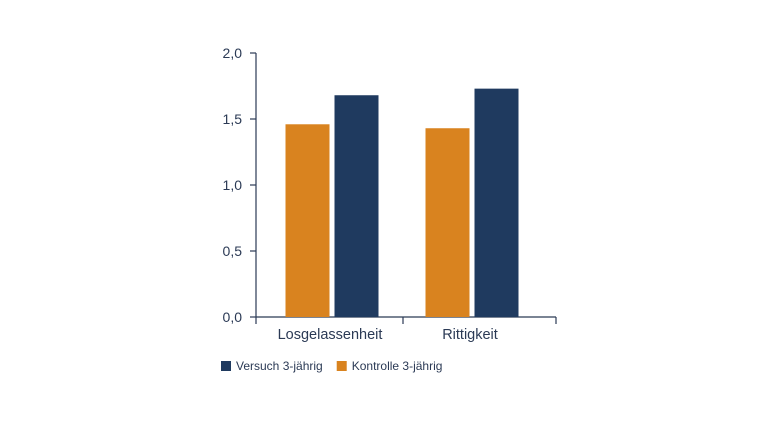 The image size is (768, 429). I want to click on y-tick-label: 0,0, so click(233, 317).